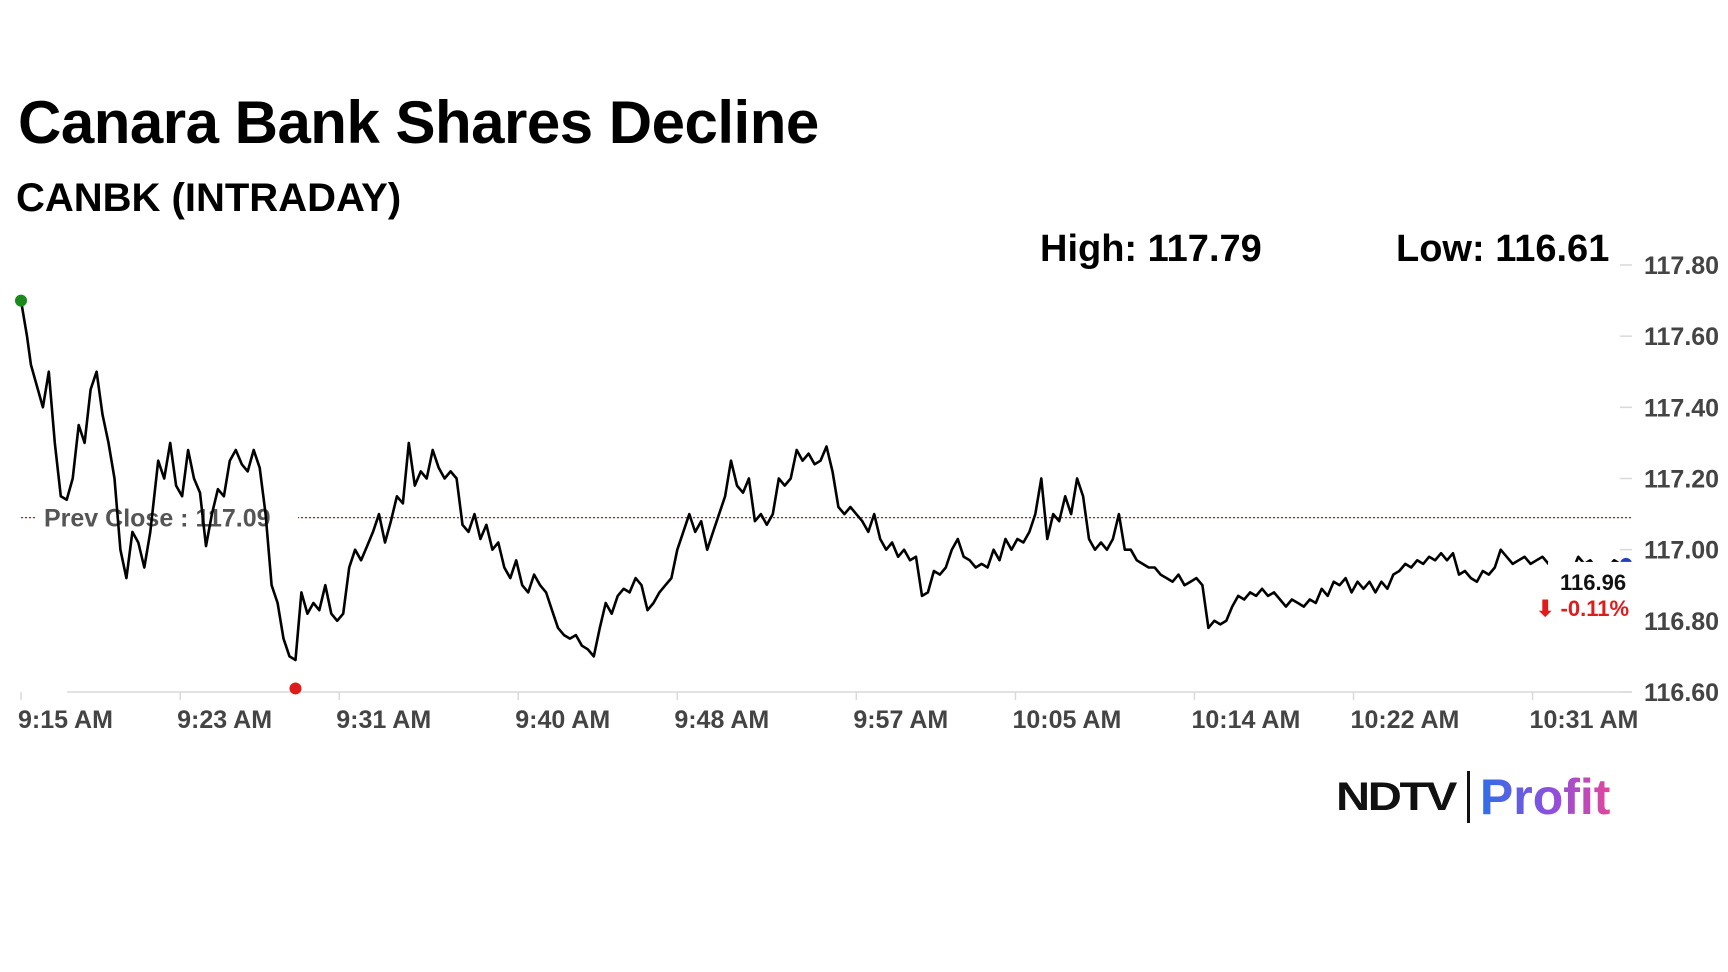 The height and width of the screenshot is (972, 1728). What do you see at coordinates (418, 122) in the screenshot?
I see `page-title: Canara Bank Shares Decline` at bounding box center [418, 122].